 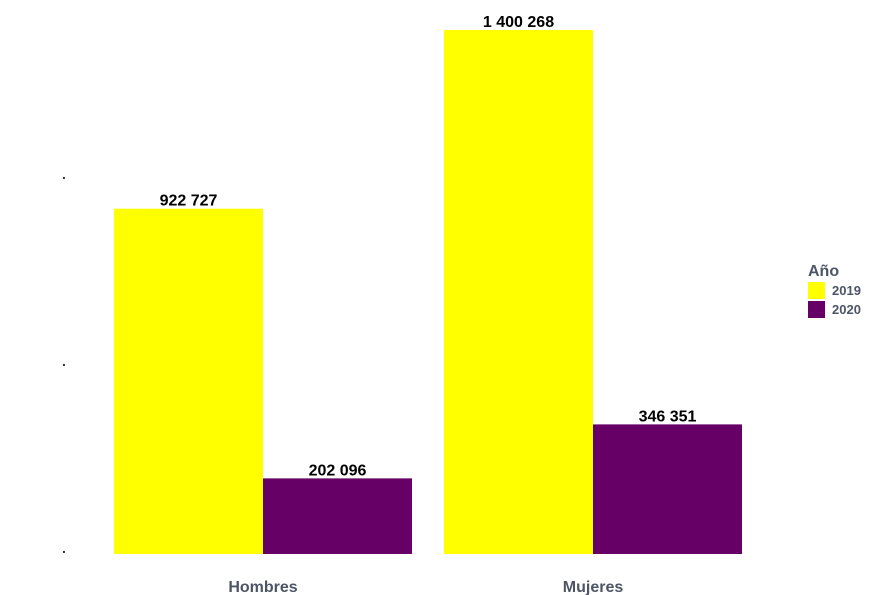 I want to click on x-axis-ticks: Hombres Mujeres, so click(x=425, y=587).